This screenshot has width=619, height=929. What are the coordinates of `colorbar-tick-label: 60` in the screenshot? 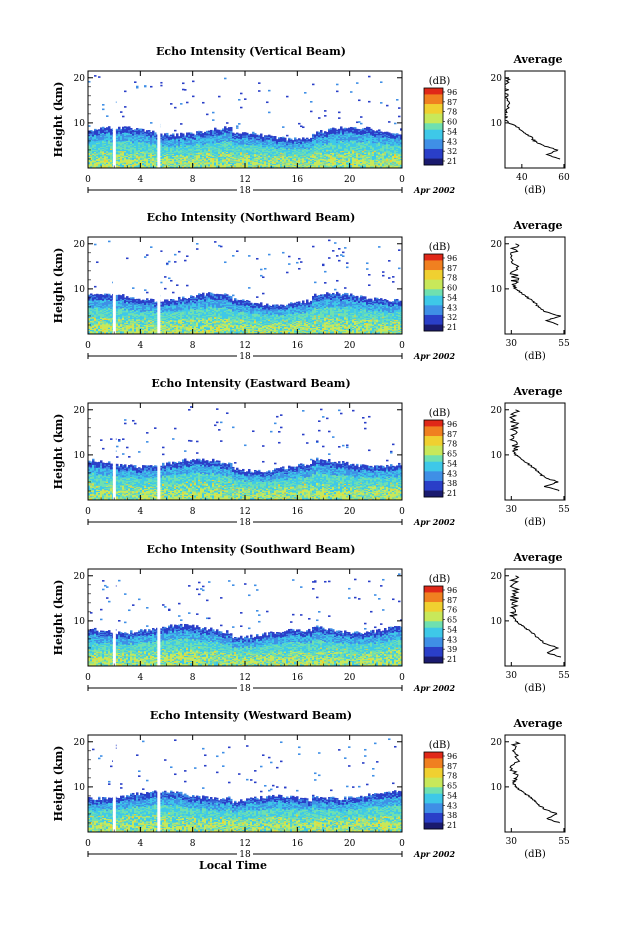 It's located at (452, 288).